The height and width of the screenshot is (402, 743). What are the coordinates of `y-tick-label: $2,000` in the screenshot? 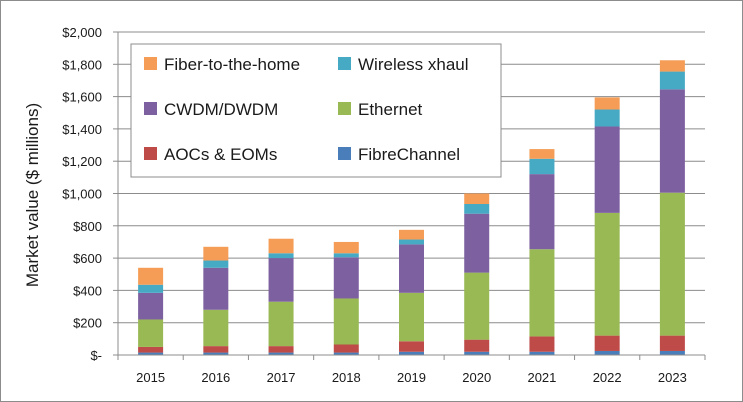 It's located at (82, 32).